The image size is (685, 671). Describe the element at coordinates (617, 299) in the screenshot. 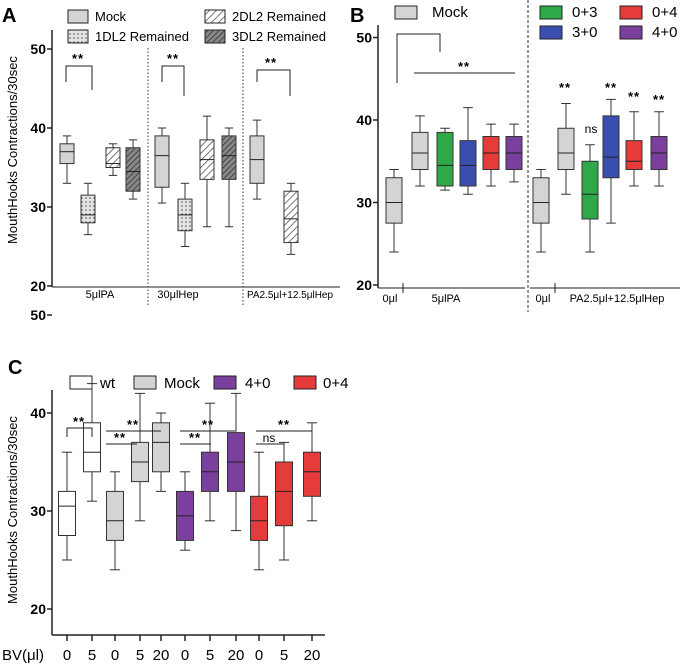

I see `panel-b-group-label-4: PA2.5μl+12.5μlHep` at that location.